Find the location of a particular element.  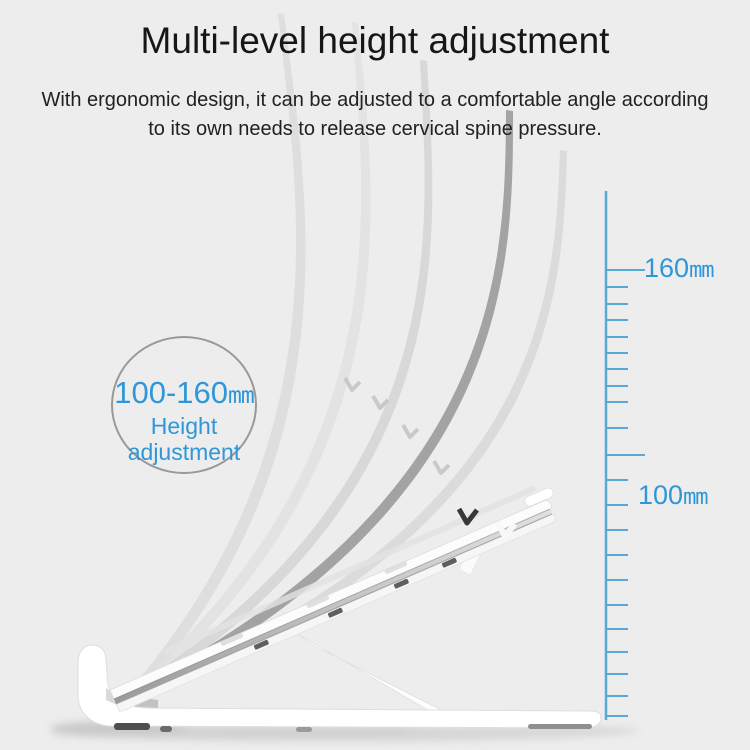

height-range-badge: 100-160mm Height adjustment is located at coordinates (184, 405).